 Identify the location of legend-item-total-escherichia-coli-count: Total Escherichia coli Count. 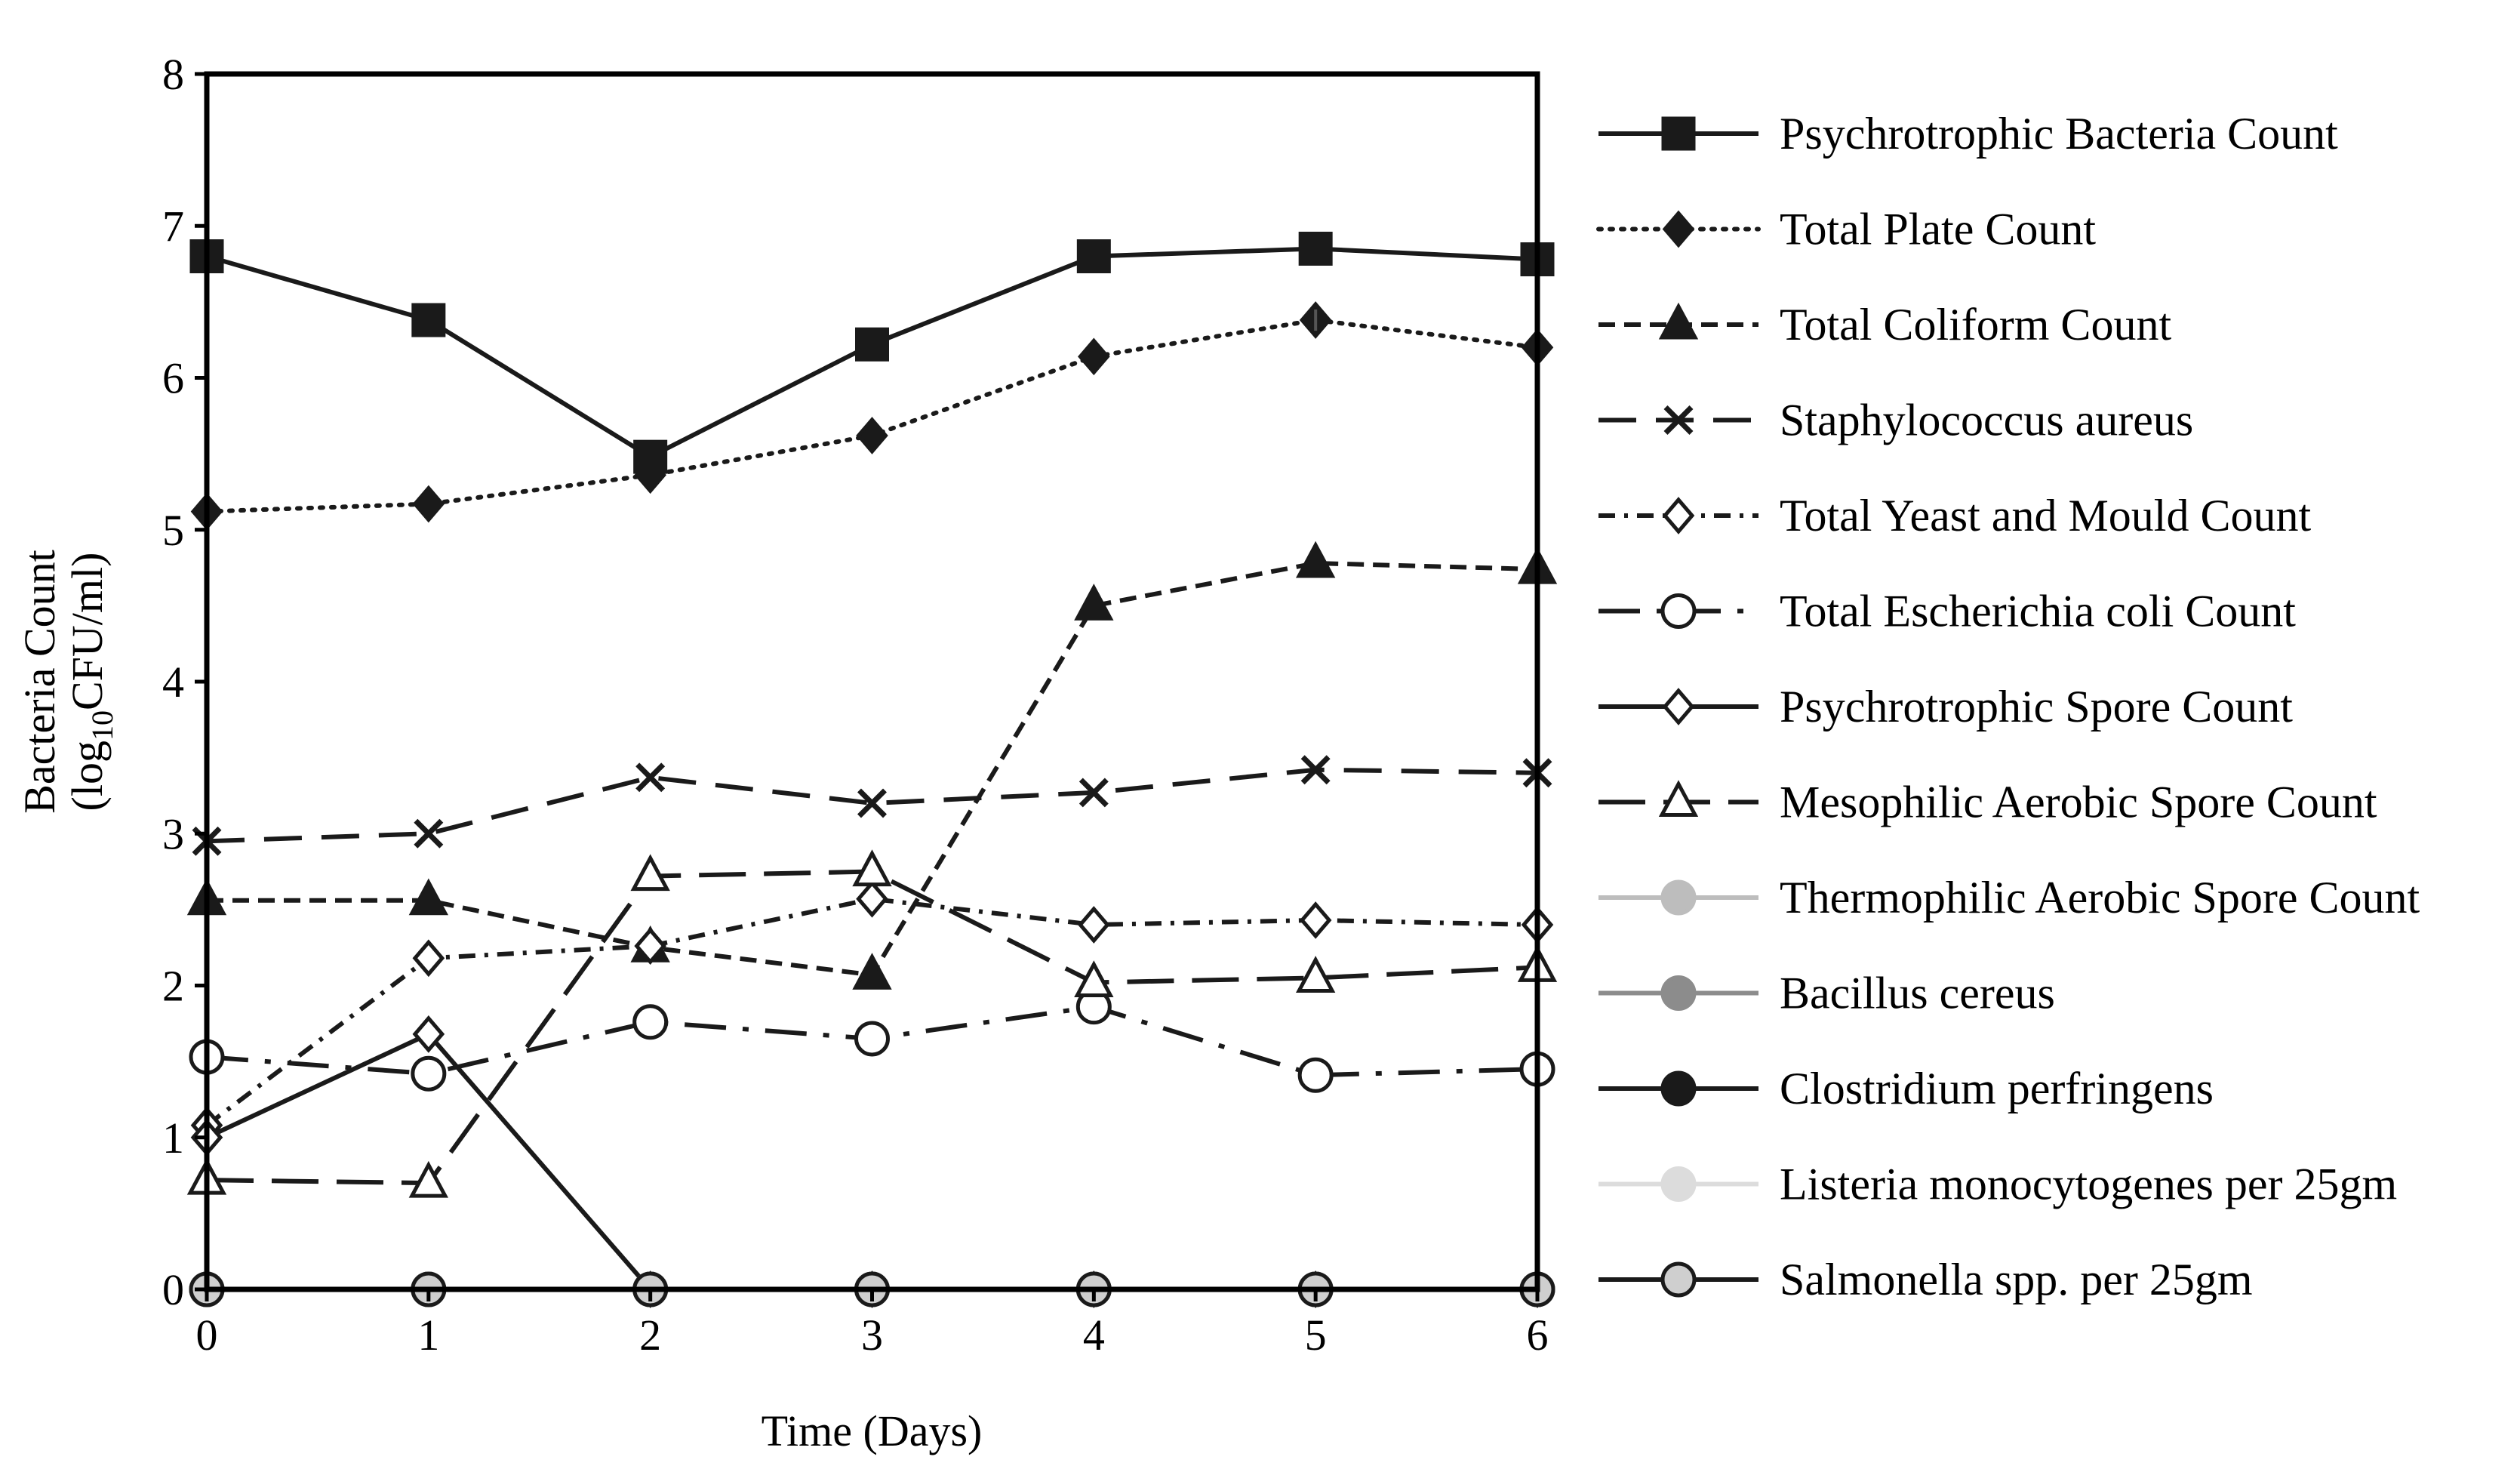
(1947, 611).